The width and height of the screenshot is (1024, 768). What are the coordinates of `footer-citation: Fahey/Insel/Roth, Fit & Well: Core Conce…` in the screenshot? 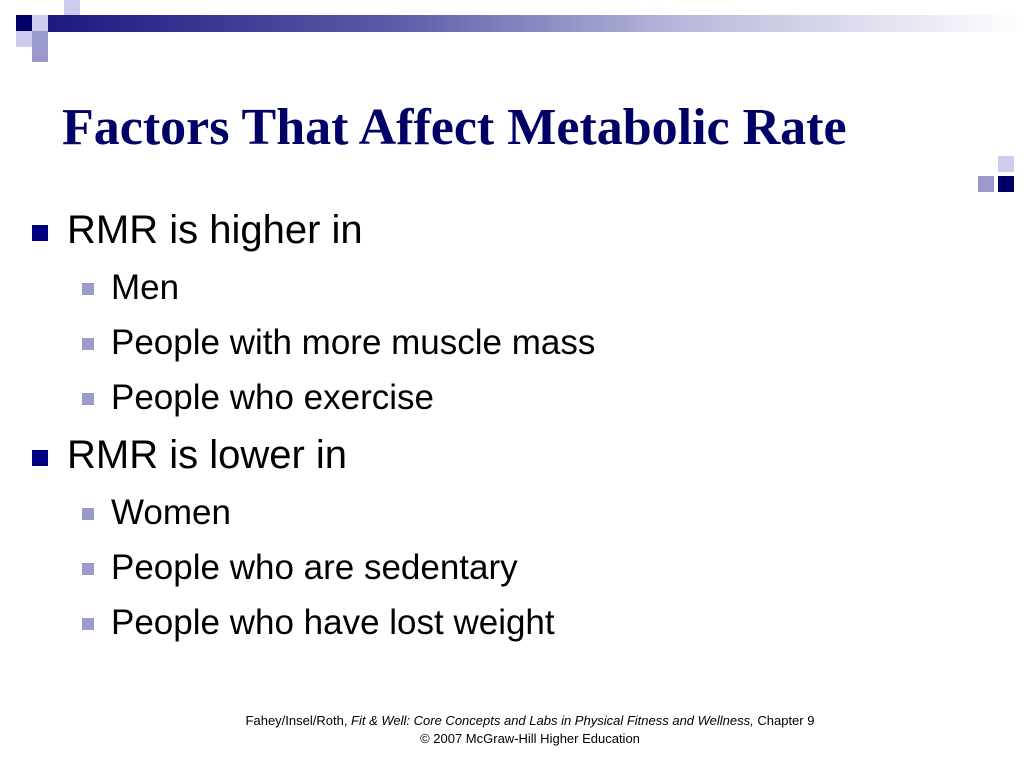 It's located at (530, 721).